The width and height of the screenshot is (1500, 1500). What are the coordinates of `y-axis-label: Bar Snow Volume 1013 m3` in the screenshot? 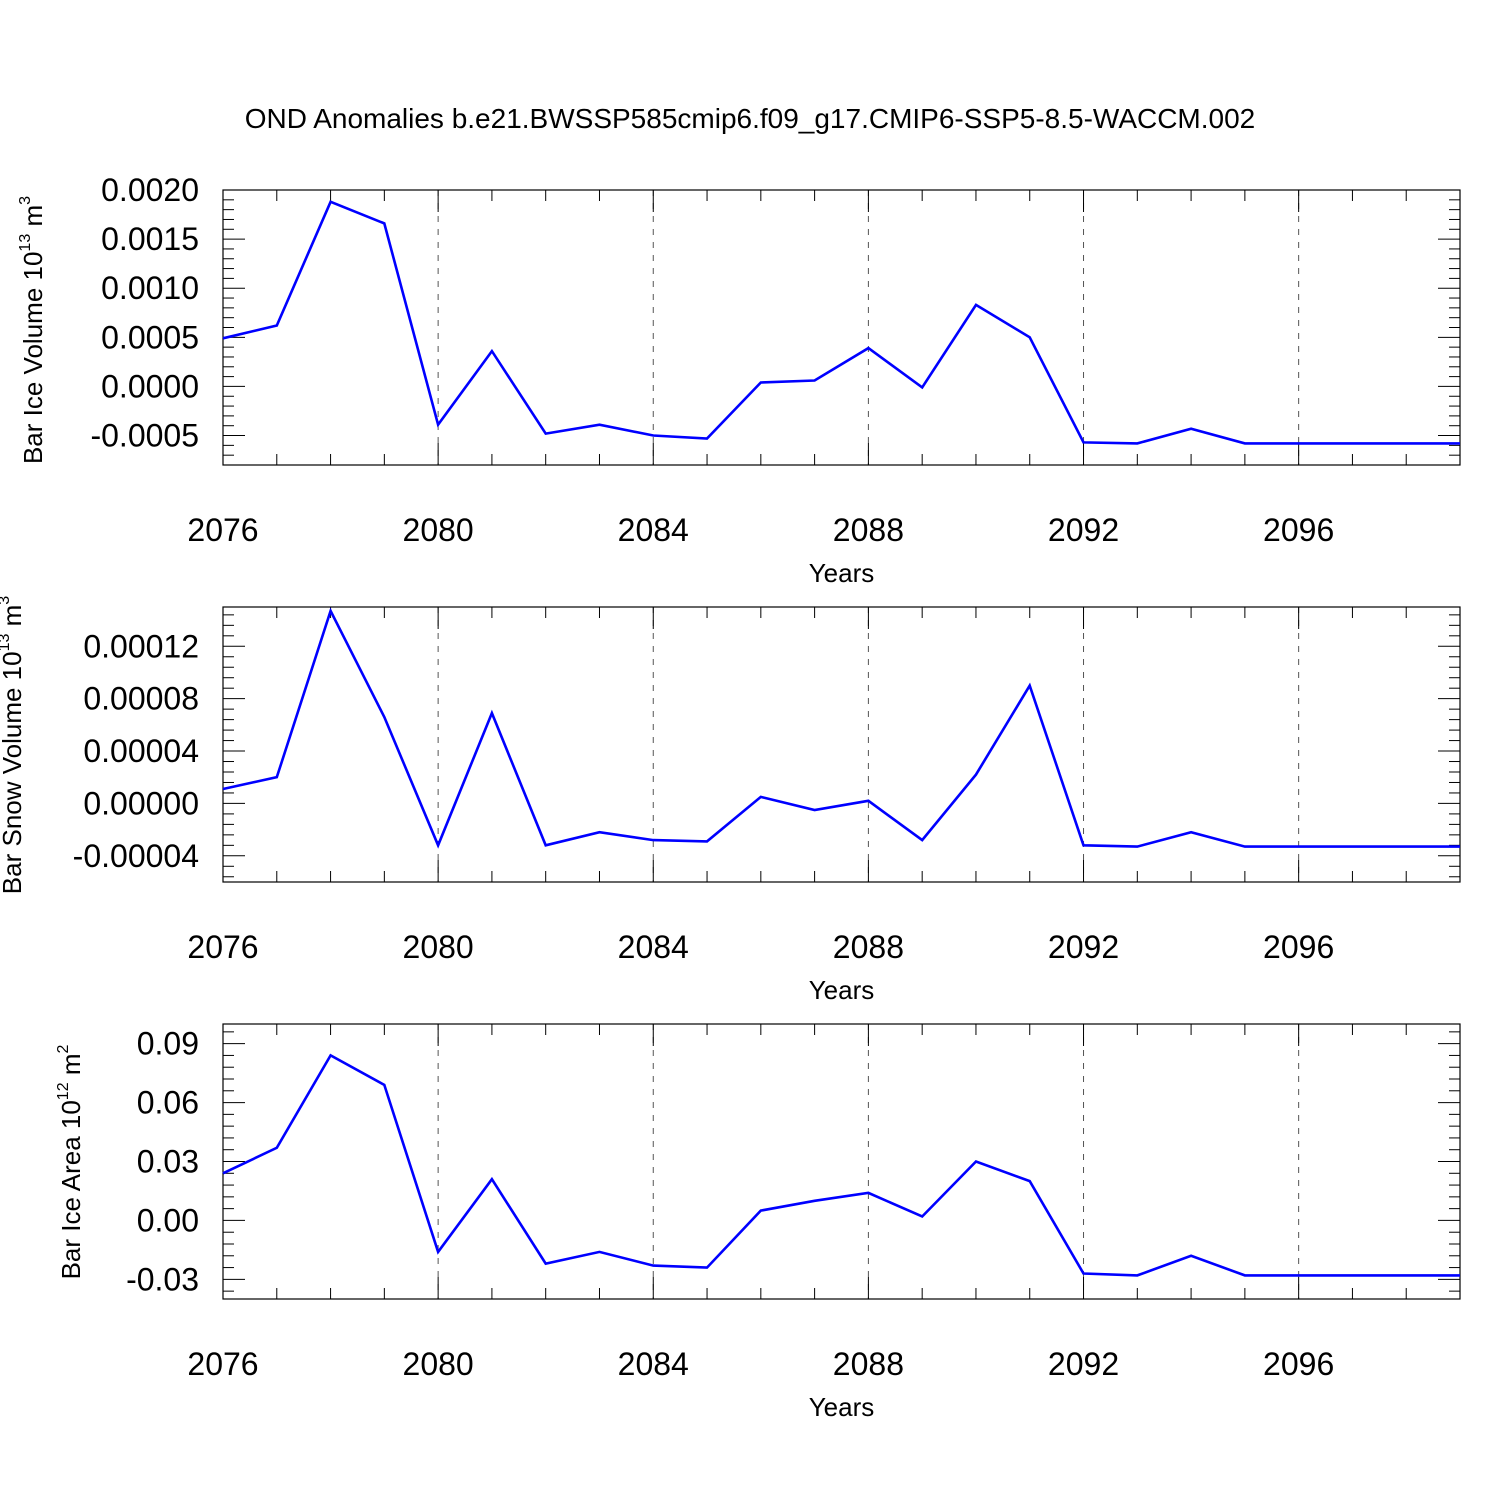 It's located at (13, 745).